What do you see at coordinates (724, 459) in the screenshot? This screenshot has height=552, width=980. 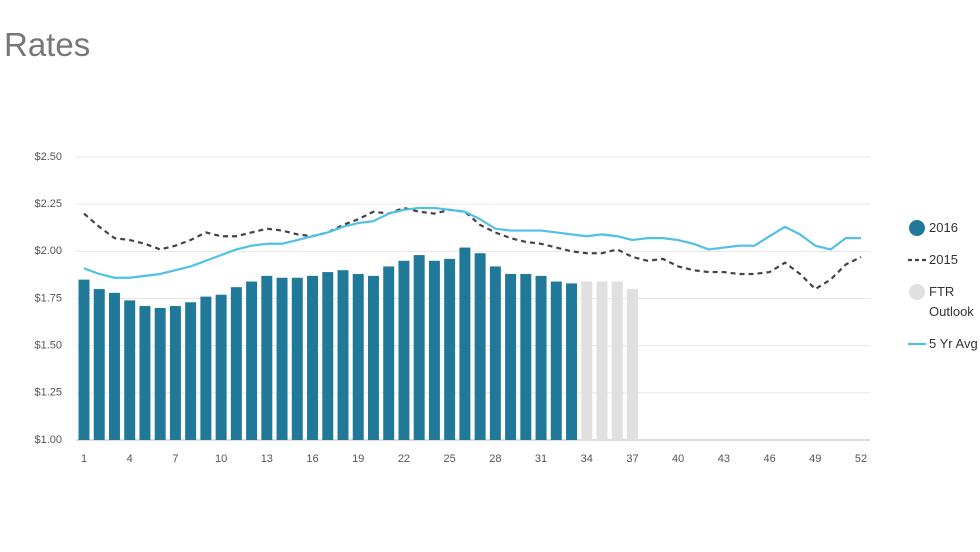 I see `x-tick-label: 43` at bounding box center [724, 459].